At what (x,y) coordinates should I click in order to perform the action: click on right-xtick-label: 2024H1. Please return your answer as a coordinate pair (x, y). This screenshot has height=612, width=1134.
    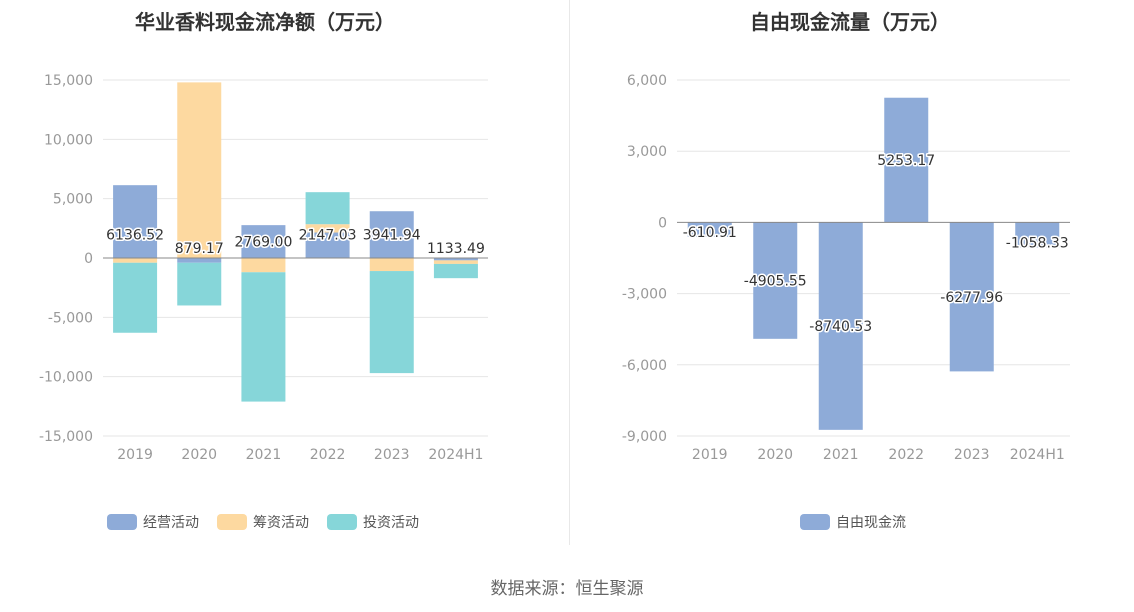
    Looking at the image, I should click on (1037, 455).